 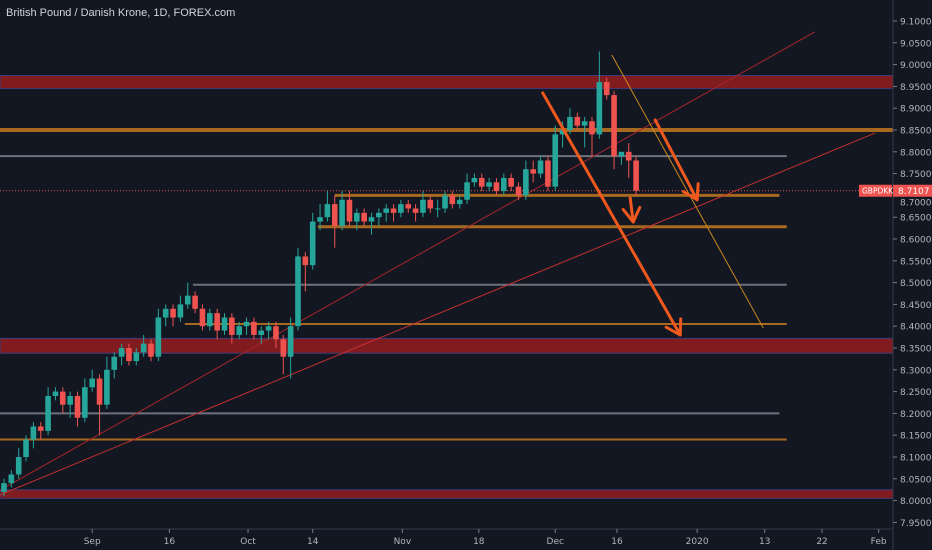 What do you see at coordinates (916, 153) in the screenshot?
I see `y-tick-label: 8.8000` at bounding box center [916, 153].